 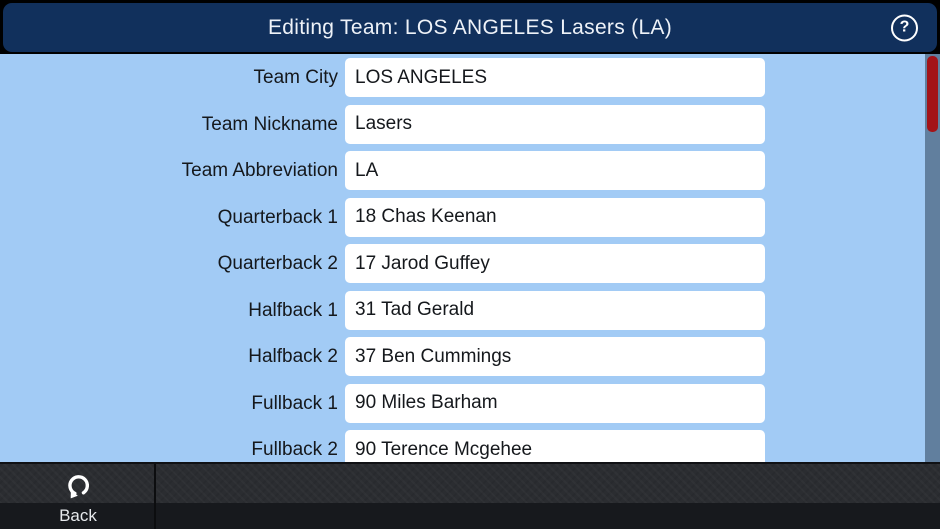 I want to click on form-row: Halfback 1, so click(x=470, y=310).